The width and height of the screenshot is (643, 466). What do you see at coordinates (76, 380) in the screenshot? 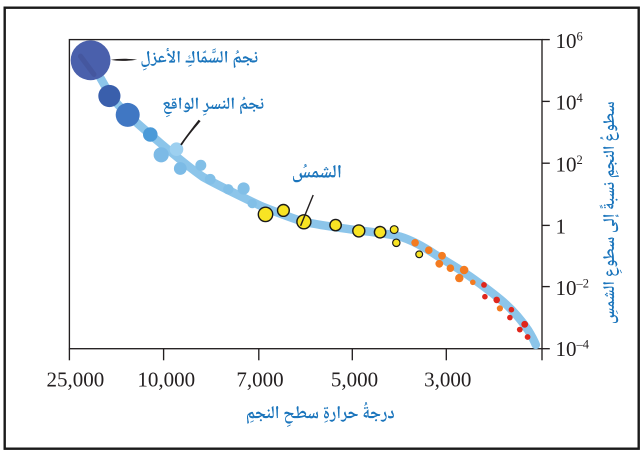
I see `svg-text: 25,000` at bounding box center [76, 380].